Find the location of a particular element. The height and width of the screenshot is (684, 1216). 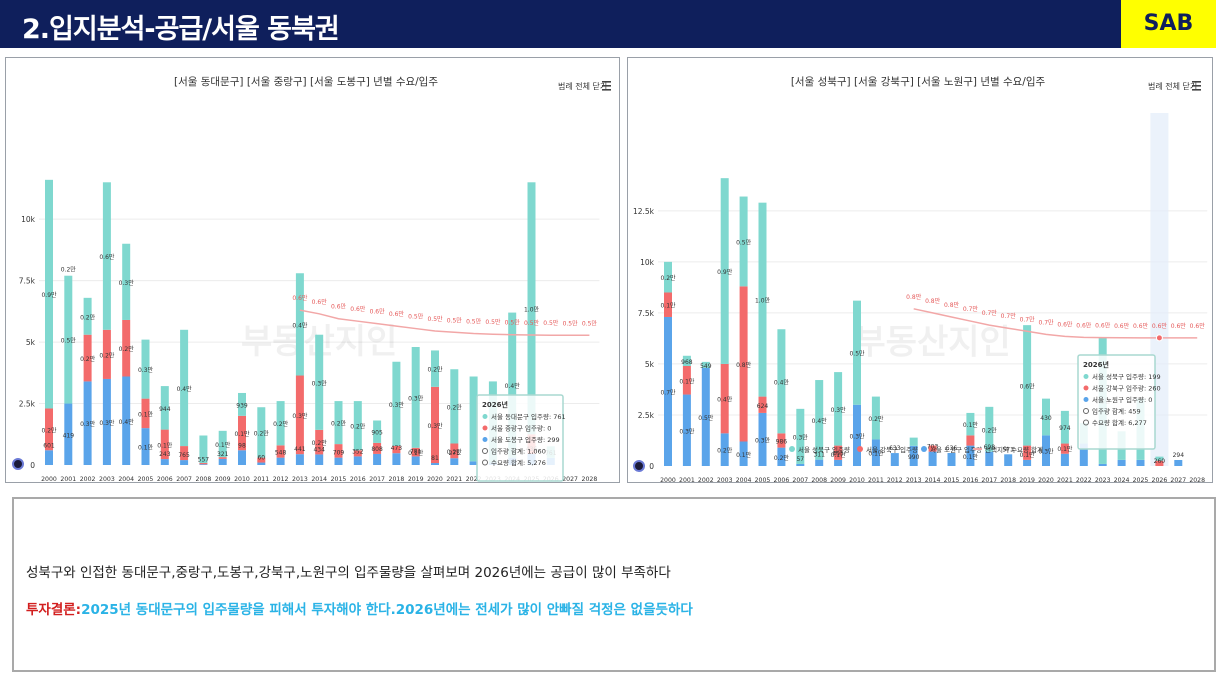

bar-data-label: 557 is located at coordinates (204, 459).